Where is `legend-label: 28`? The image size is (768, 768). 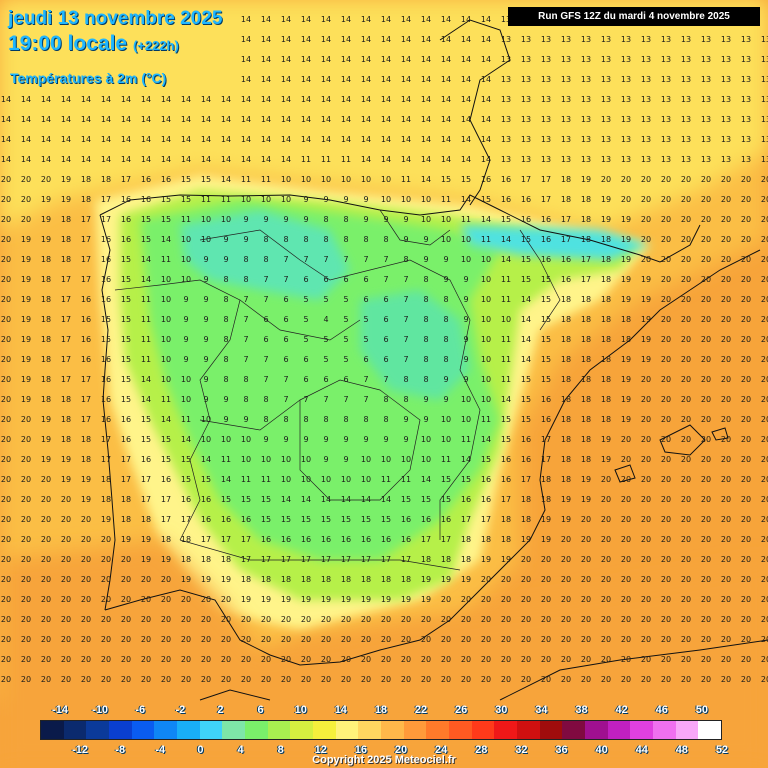 legend-label: 28 is located at coordinates (481, 750).